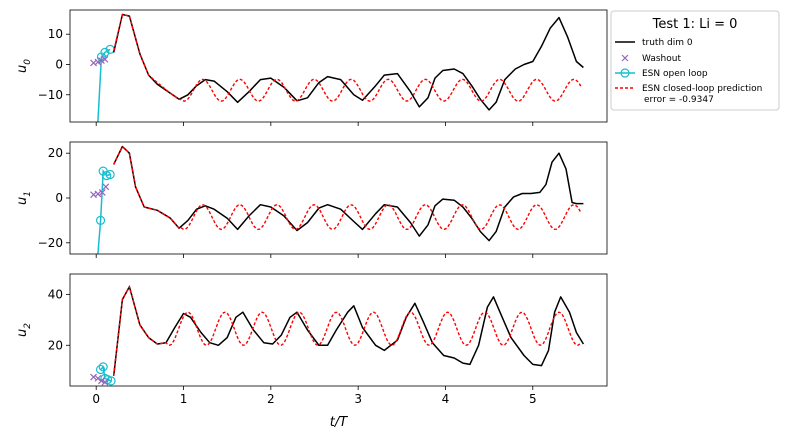 This screenshot has width=790, height=440. Describe the element at coordinates (96, 399) in the screenshot. I see `x-tick-label: 0` at that location.